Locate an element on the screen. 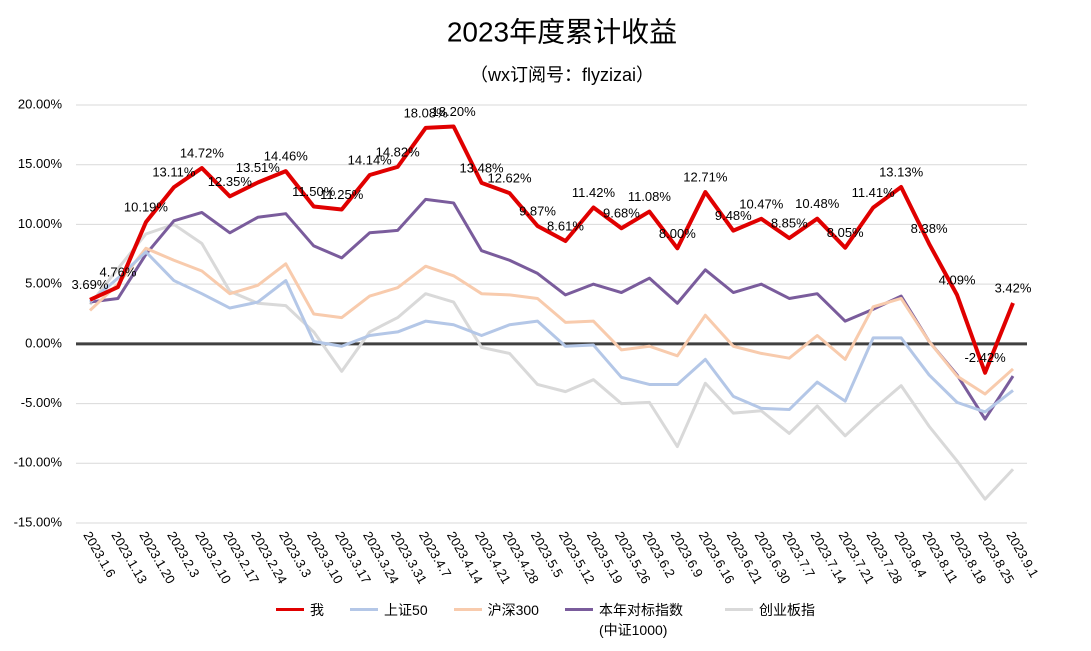  data-label: 14.72% is located at coordinates (202, 152).